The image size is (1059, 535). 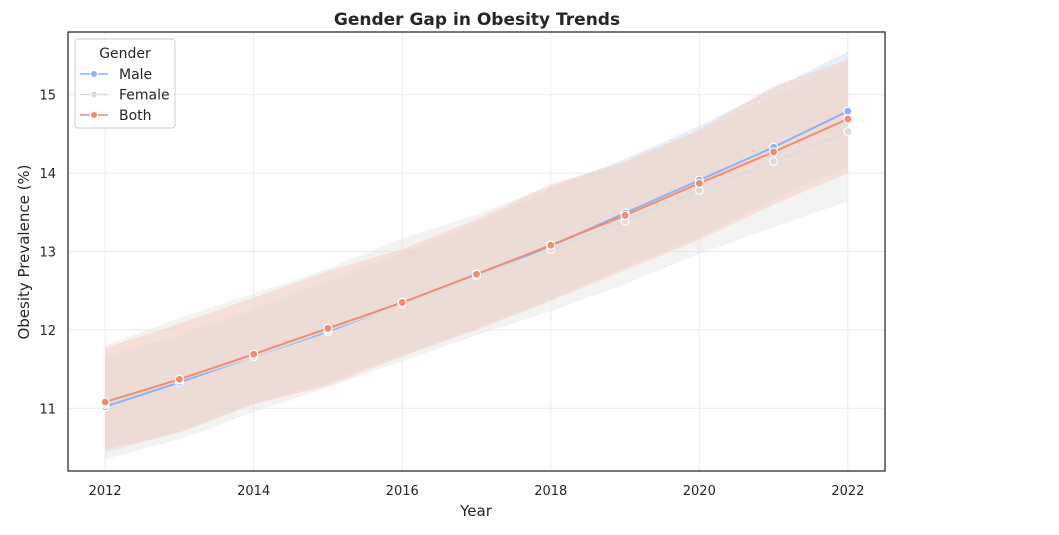 I want to click on legend: Gender Male Female Both, so click(x=125, y=83).